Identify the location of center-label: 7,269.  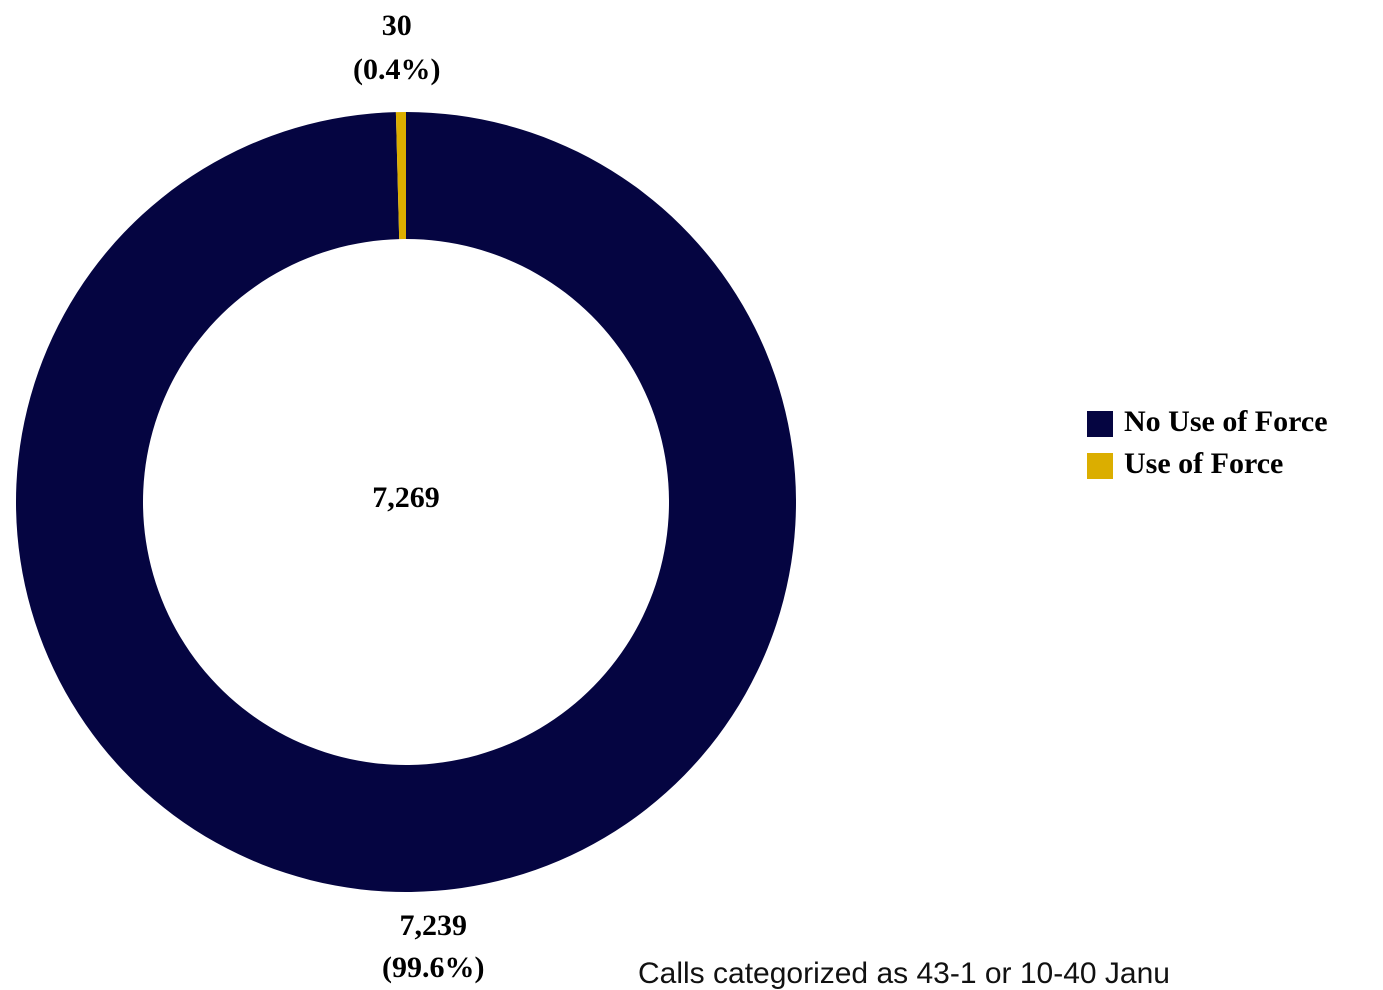
(406, 497).